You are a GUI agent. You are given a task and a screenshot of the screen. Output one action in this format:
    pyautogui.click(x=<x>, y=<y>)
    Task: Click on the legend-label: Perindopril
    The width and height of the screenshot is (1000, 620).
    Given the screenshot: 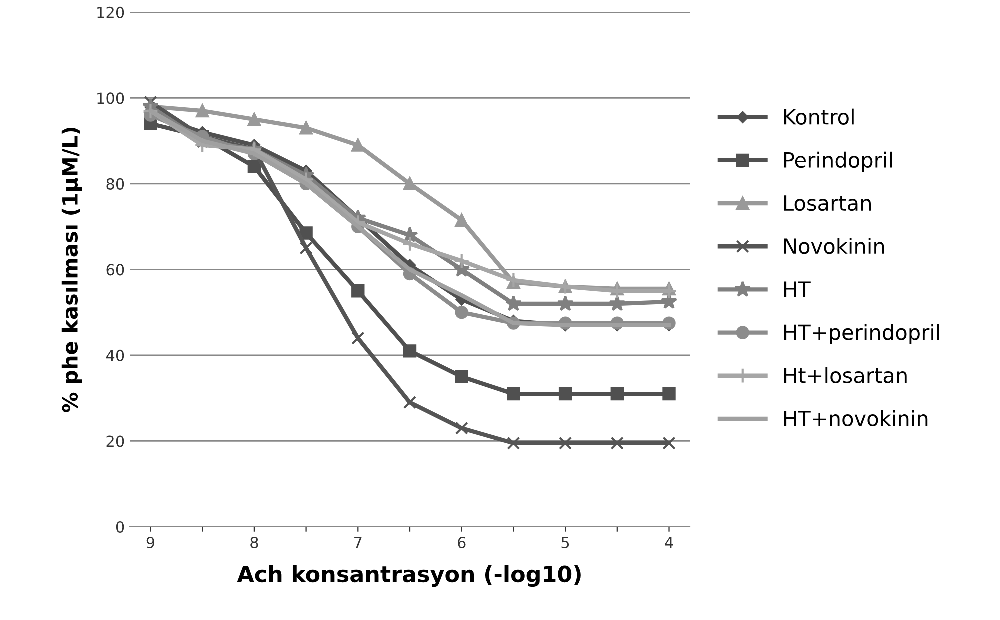 What is the action you would take?
    pyautogui.click(x=838, y=162)
    